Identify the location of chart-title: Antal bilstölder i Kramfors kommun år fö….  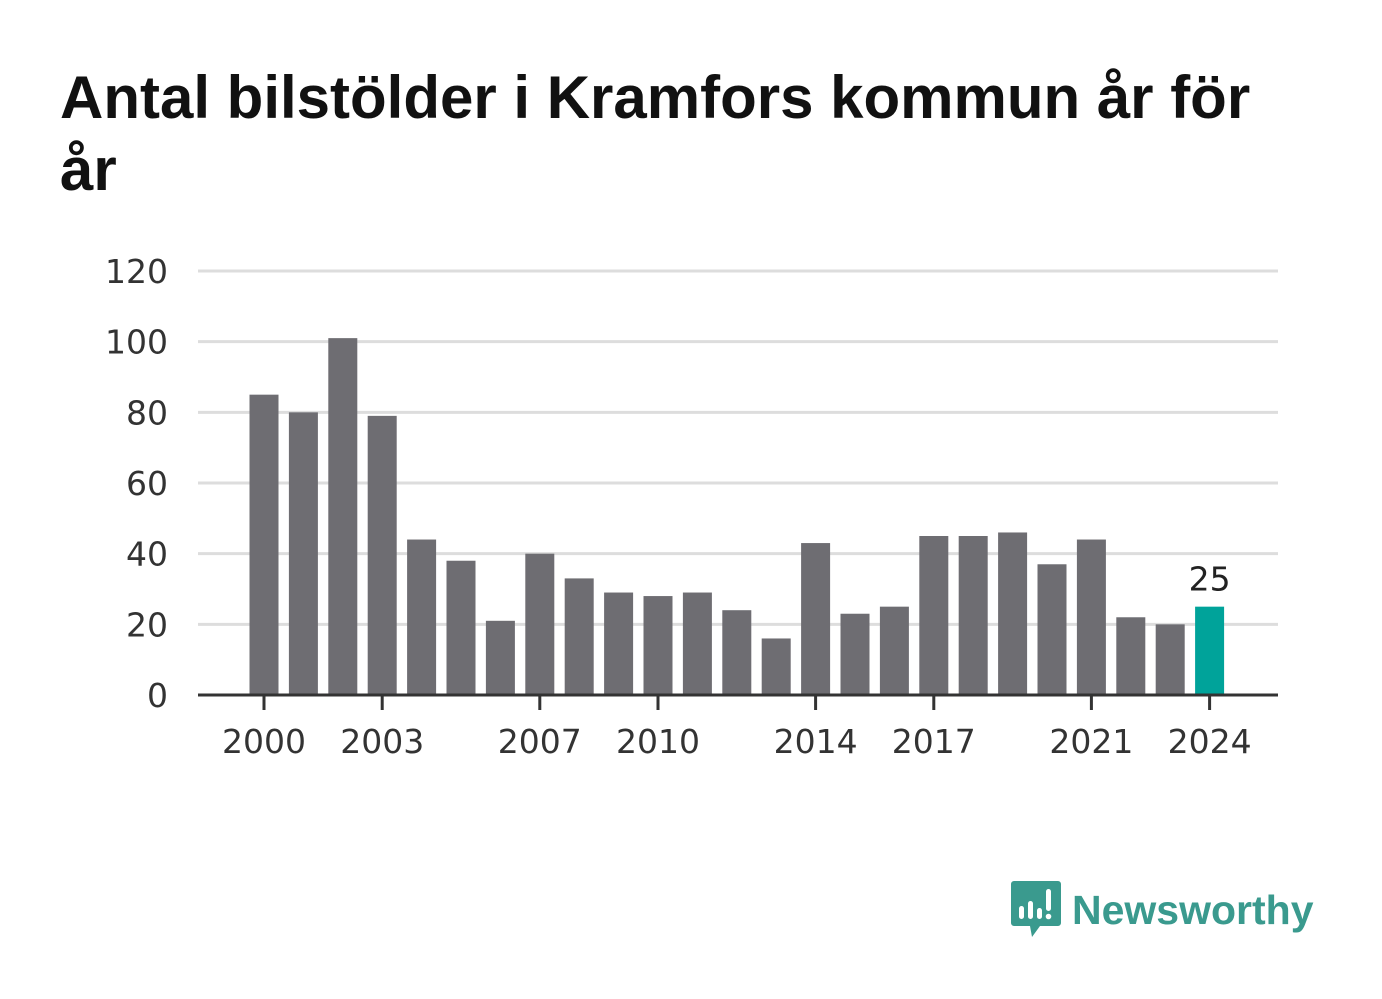
(655, 133).